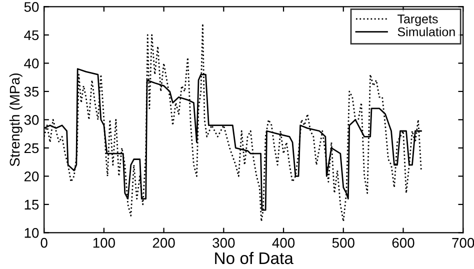 Image resolution: width=474 pixels, height=269 pixels. What do you see at coordinates (31, 35) in the screenshot?
I see `y-tick-label: 45` at bounding box center [31, 35].